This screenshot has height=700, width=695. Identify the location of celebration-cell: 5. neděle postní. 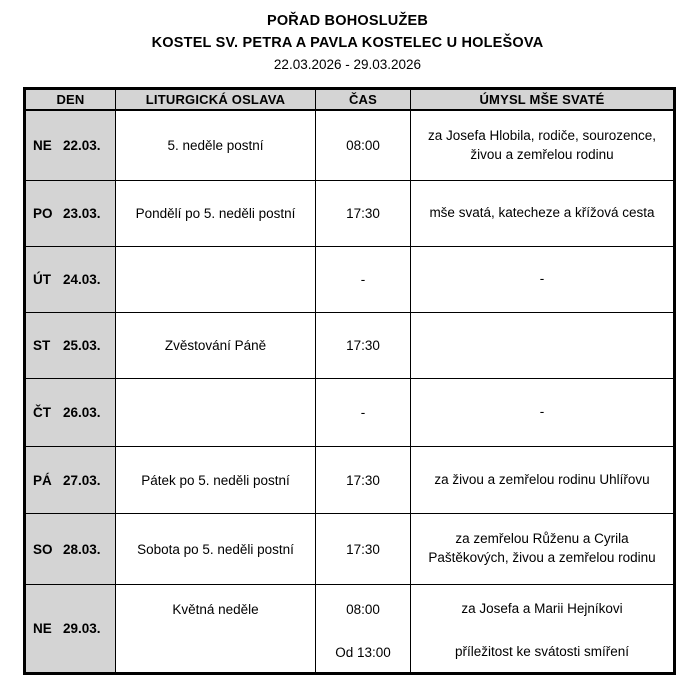
(215, 145).